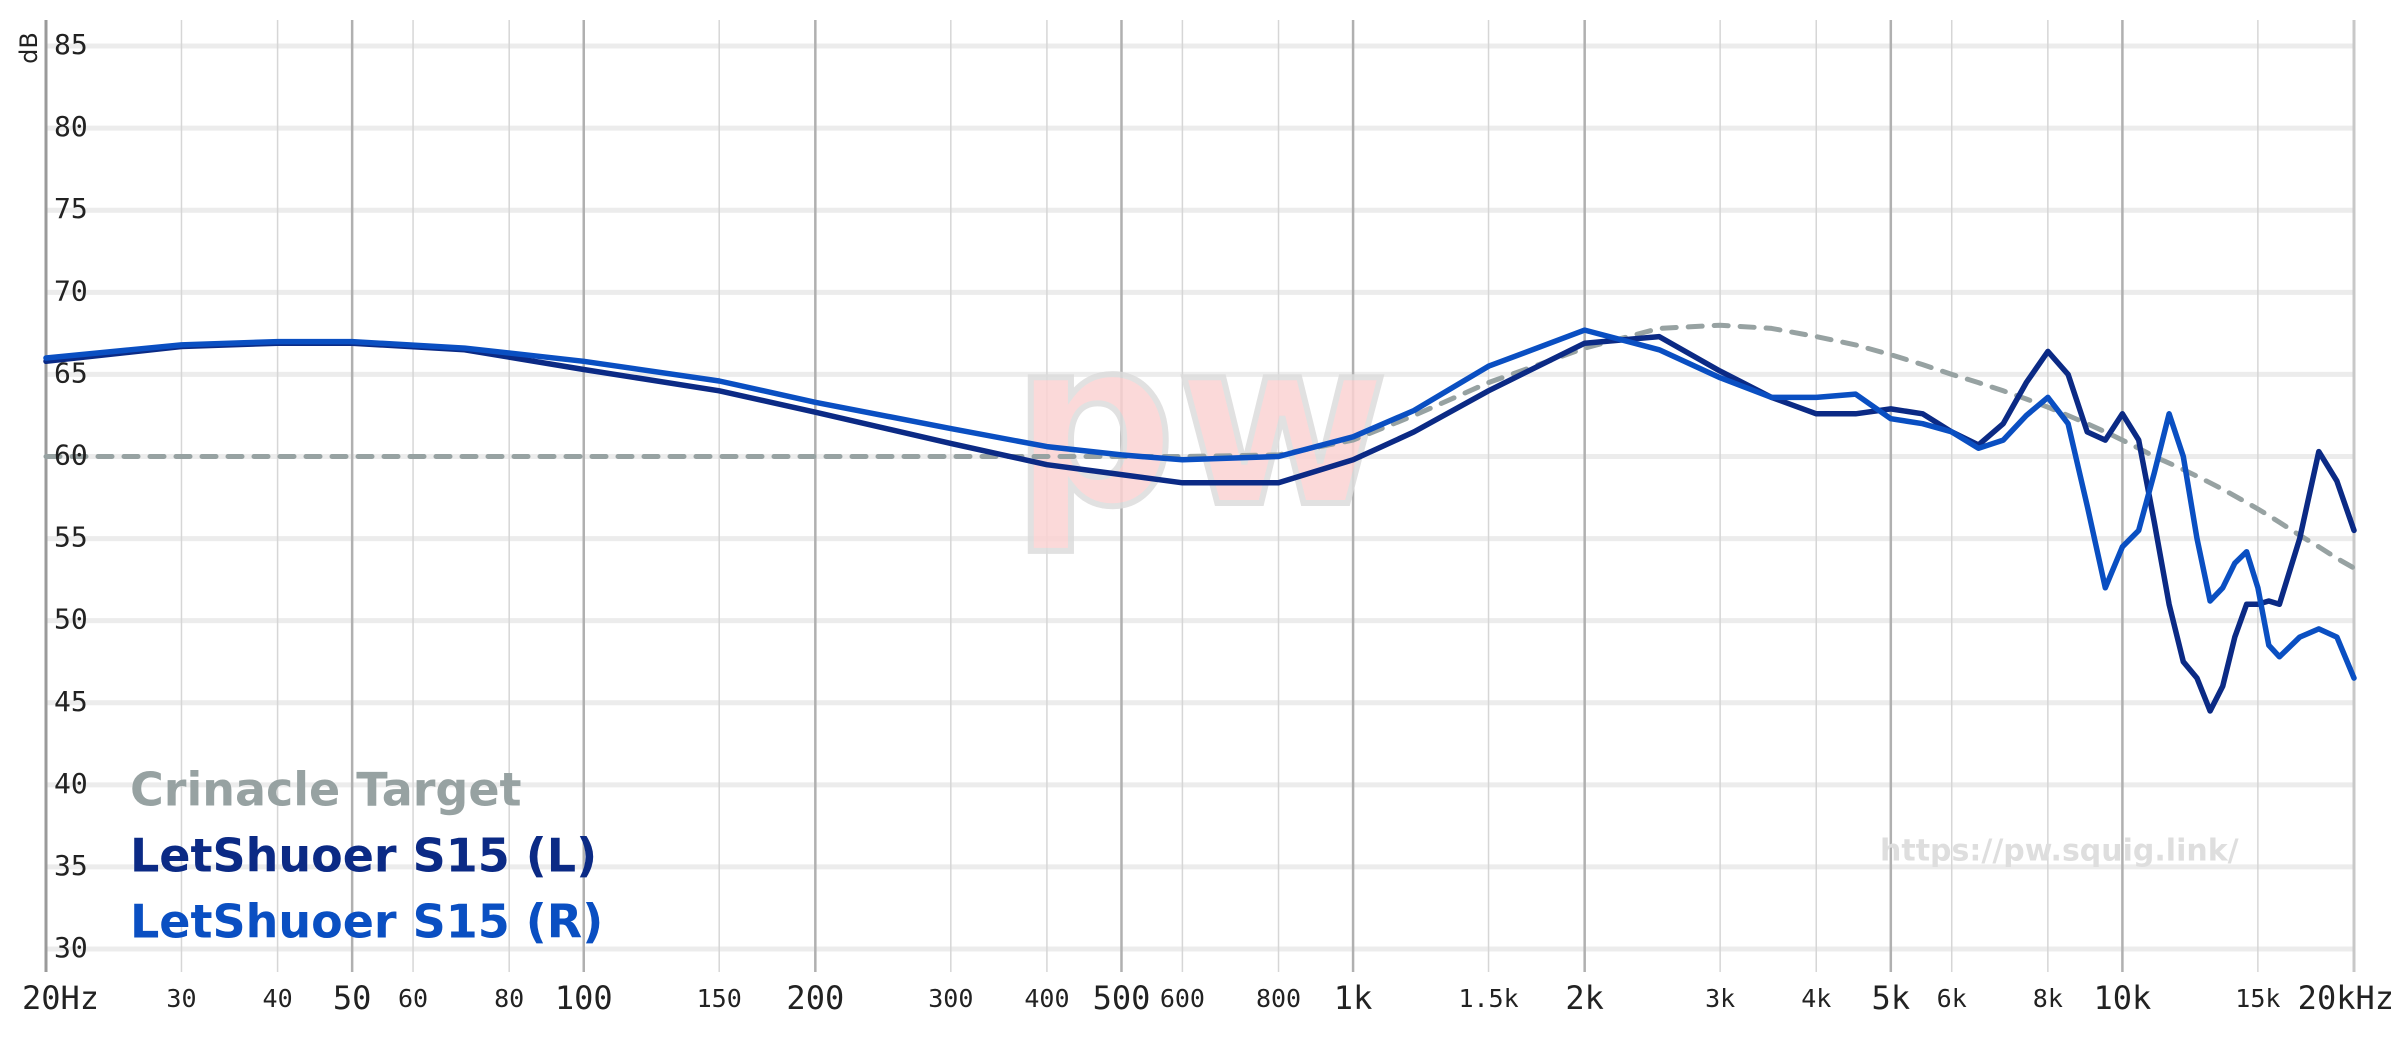  What do you see at coordinates (1891, 998) in the screenshot?
I see `x-tick-label: 5k` at bounding box center [1891, 998].